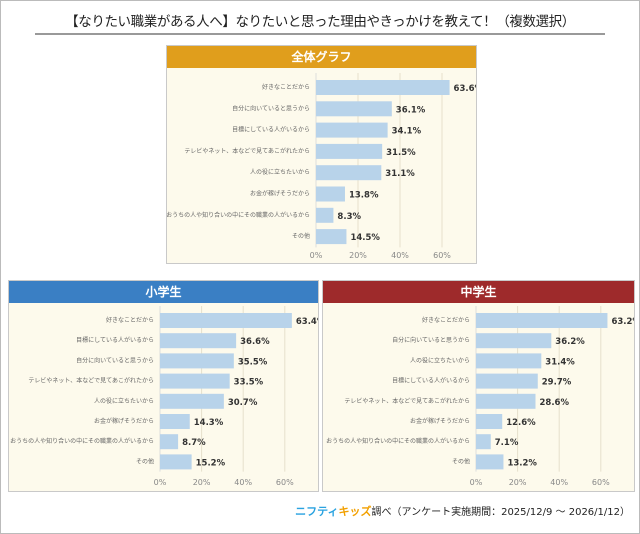  What do you see at coordinates (554, 403) in the screenshot?
I see `value-label: 28.6%` at bounding box center [554, 403].